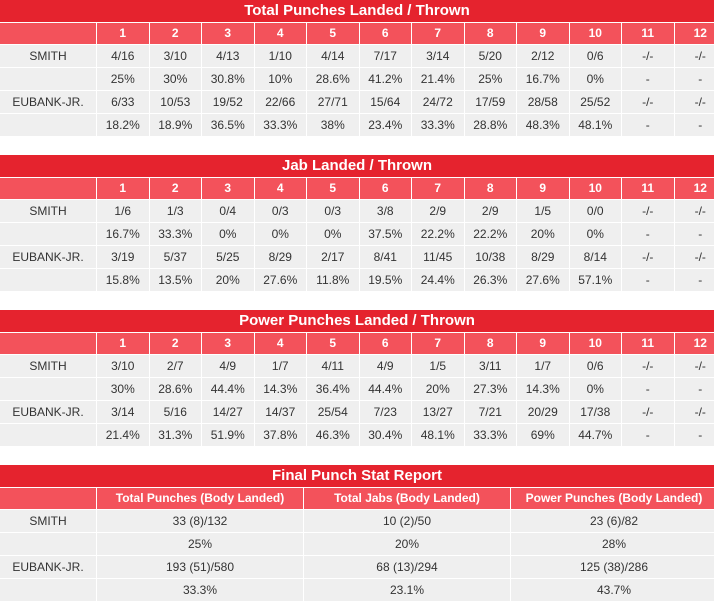 The height and width of the screenshot is (601, 714). Describe the element at coordinates (542, 125) in the screenshot. I see `stat-cell: 48.3%` at that location.